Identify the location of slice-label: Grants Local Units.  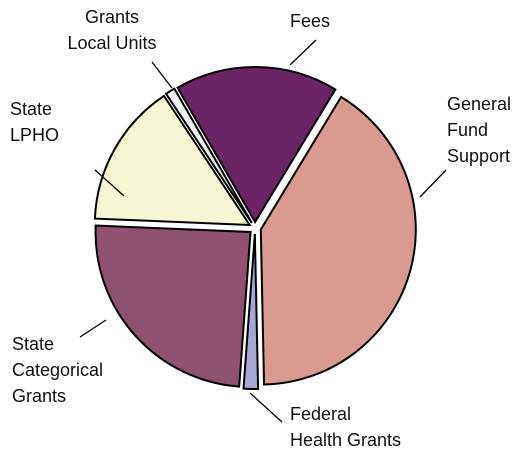
(111, 30).